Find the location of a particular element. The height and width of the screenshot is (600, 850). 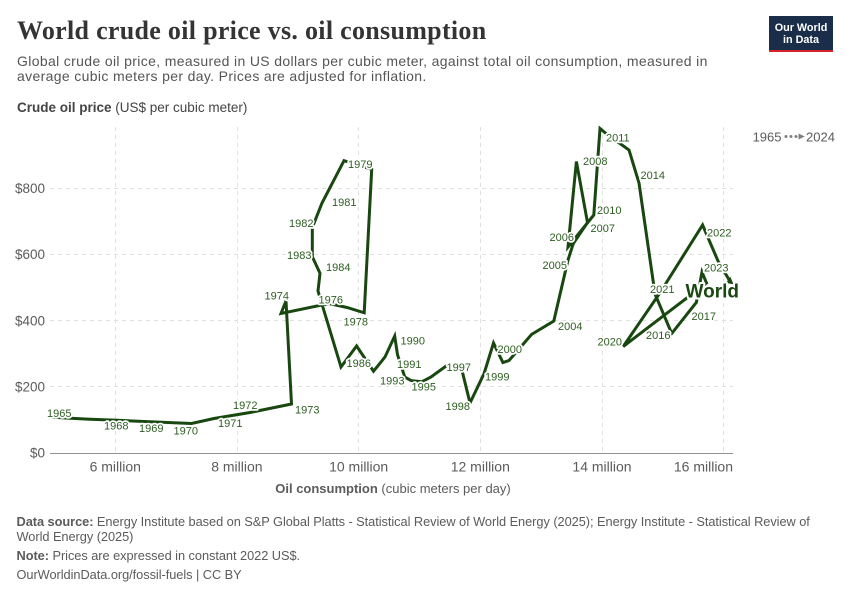

svg-text: 16 million is located at coordinates (703, 467).